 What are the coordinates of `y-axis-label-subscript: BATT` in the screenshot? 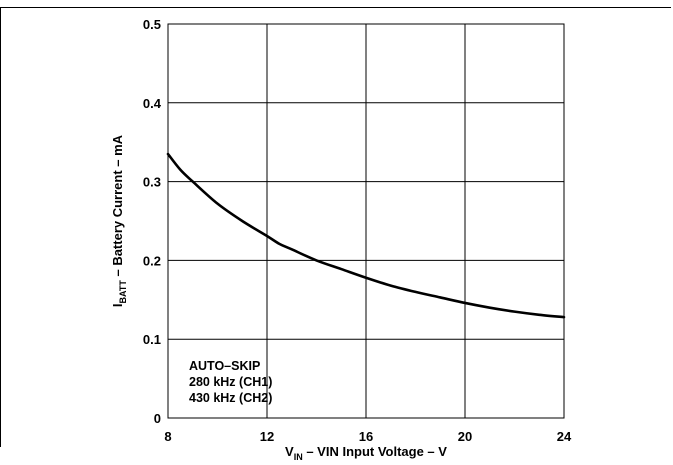 It's located at (123, 292).